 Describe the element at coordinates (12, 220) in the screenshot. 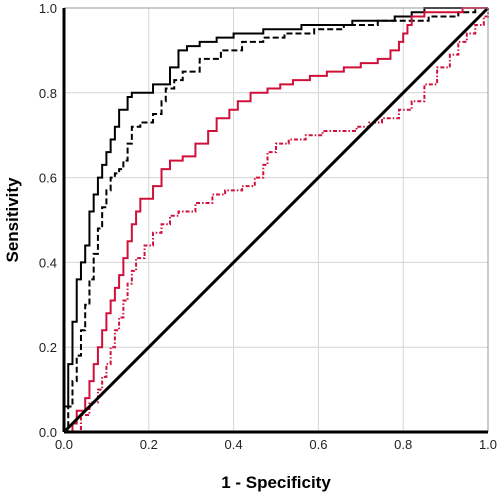

I see `y-axis-title: Sensitivity` at that location.